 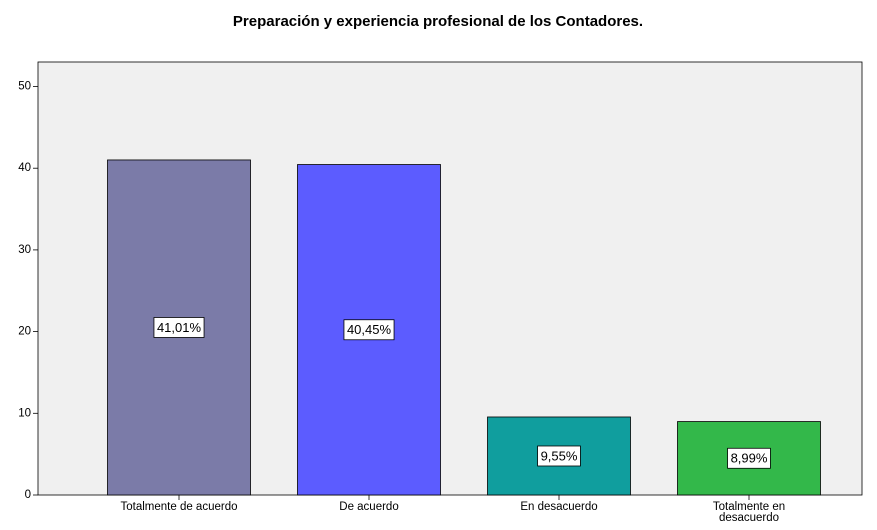 What do you see at coordinates (24, 413) in the screenshot?
I see `y-tick-label: 10` at bounding box center [24, 413].